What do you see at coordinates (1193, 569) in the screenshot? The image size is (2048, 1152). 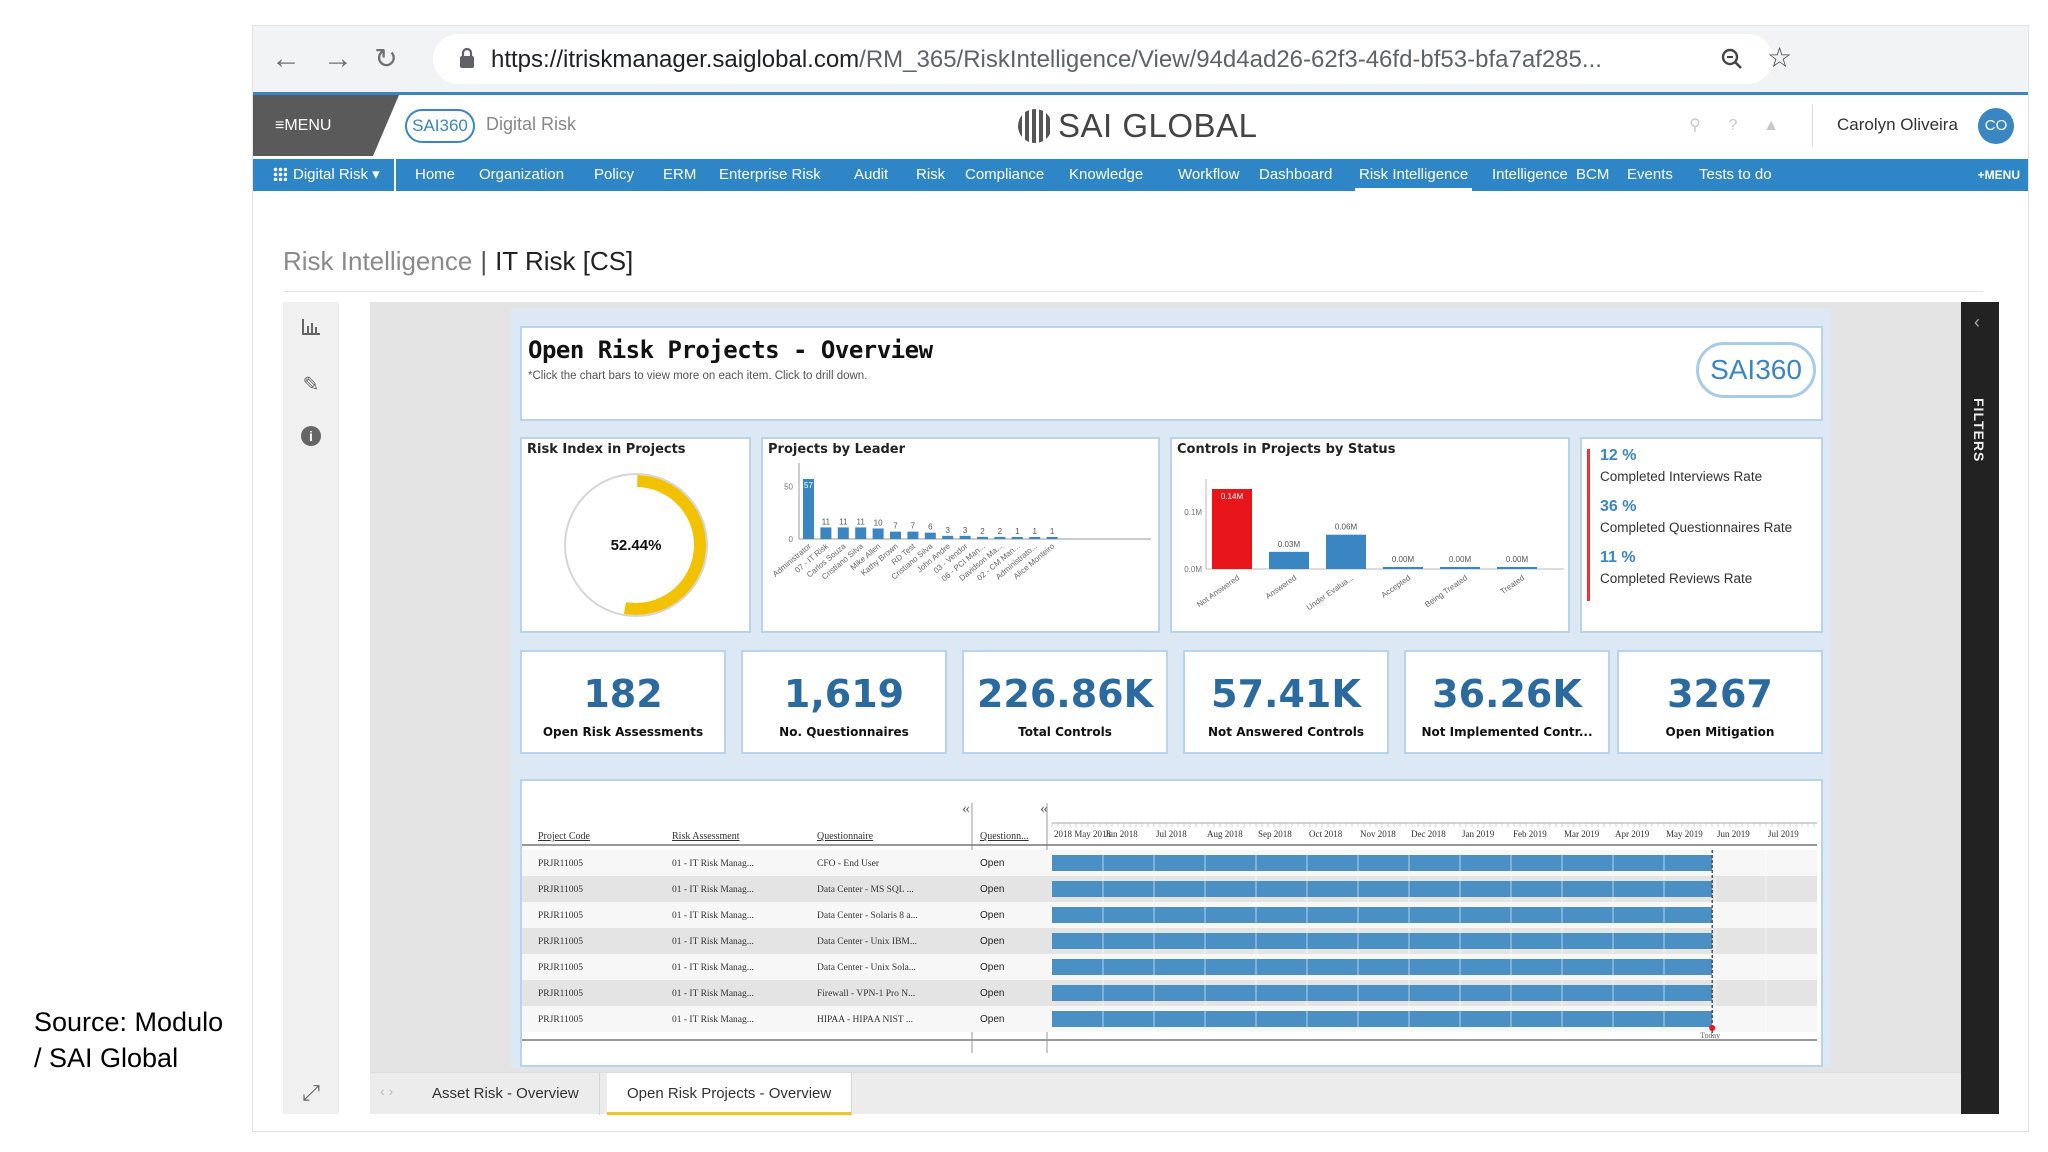 I see `y-tick-label: 0.0M` at bounding box center [1193, 569].